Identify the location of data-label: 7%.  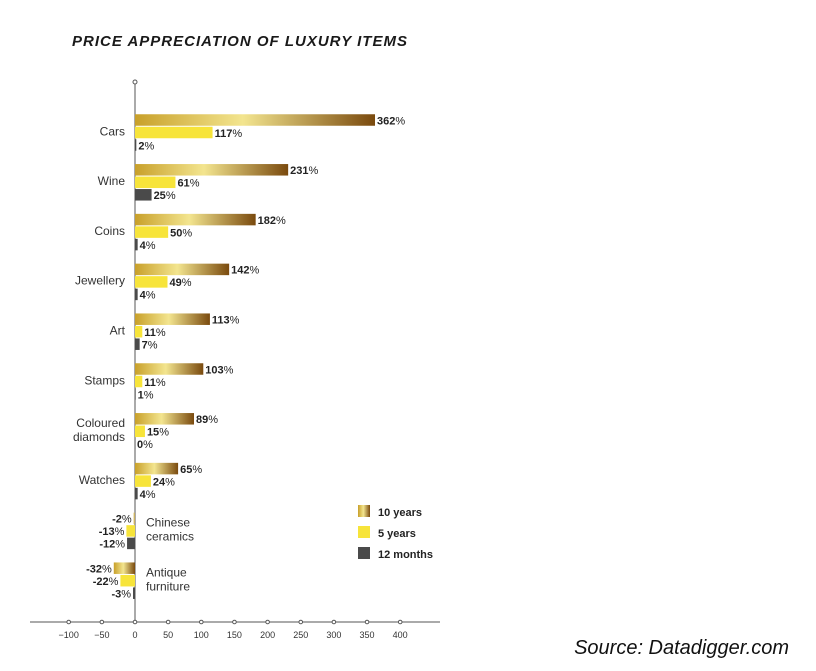
(150, 345).